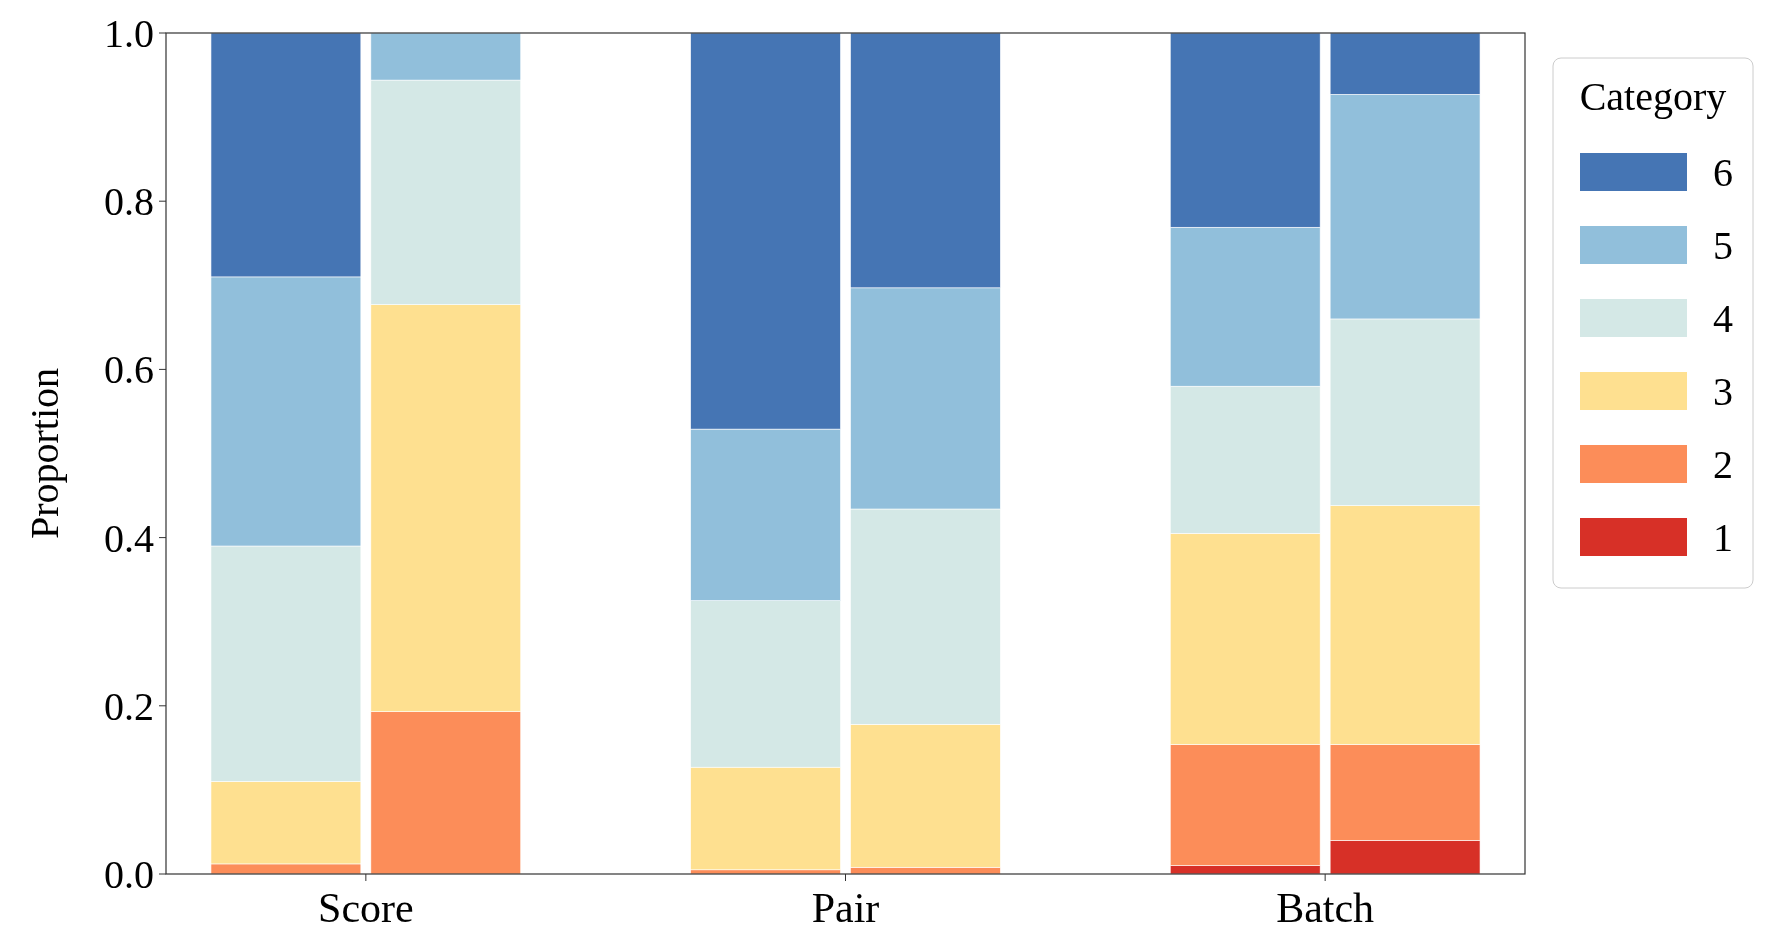 Image resolution: width=1768 pixels, height=931 pixels. I want to click on legend-label: 1, so click(1723, 537).